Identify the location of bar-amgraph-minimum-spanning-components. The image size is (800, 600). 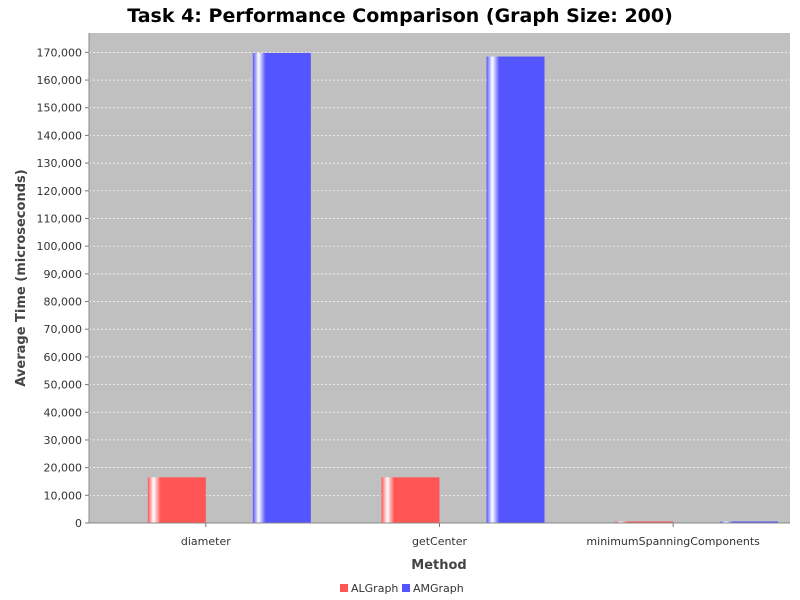
(749, 522).